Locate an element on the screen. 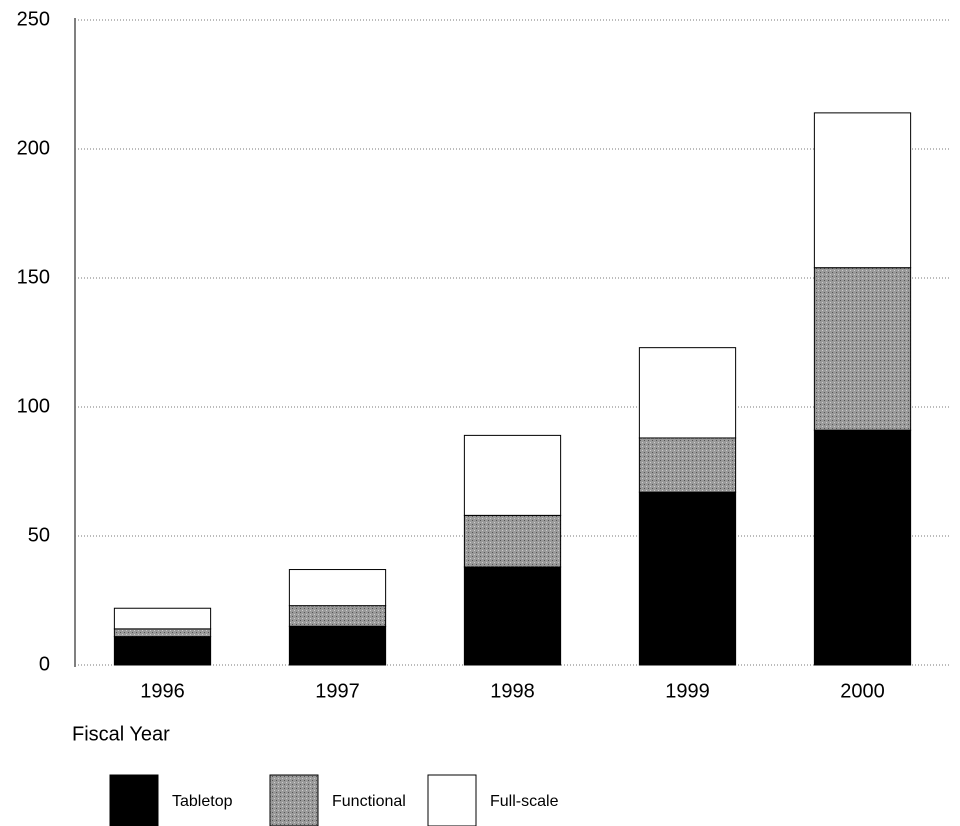 The image size is (960, 826). y-tick-label: 100 is located at coordinates (33, 406).